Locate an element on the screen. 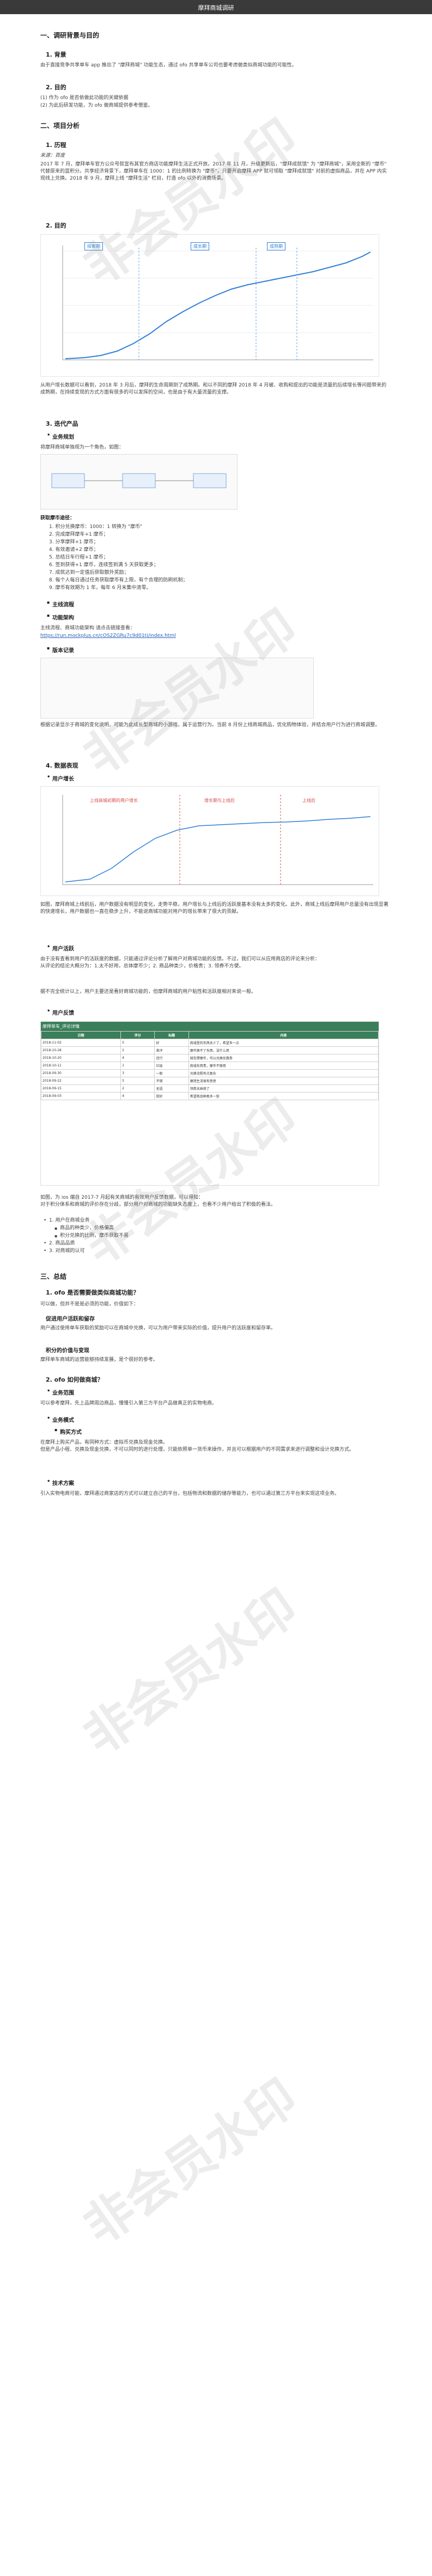  bullet-heading: 主线流程 is located at coordinates (61, 604).